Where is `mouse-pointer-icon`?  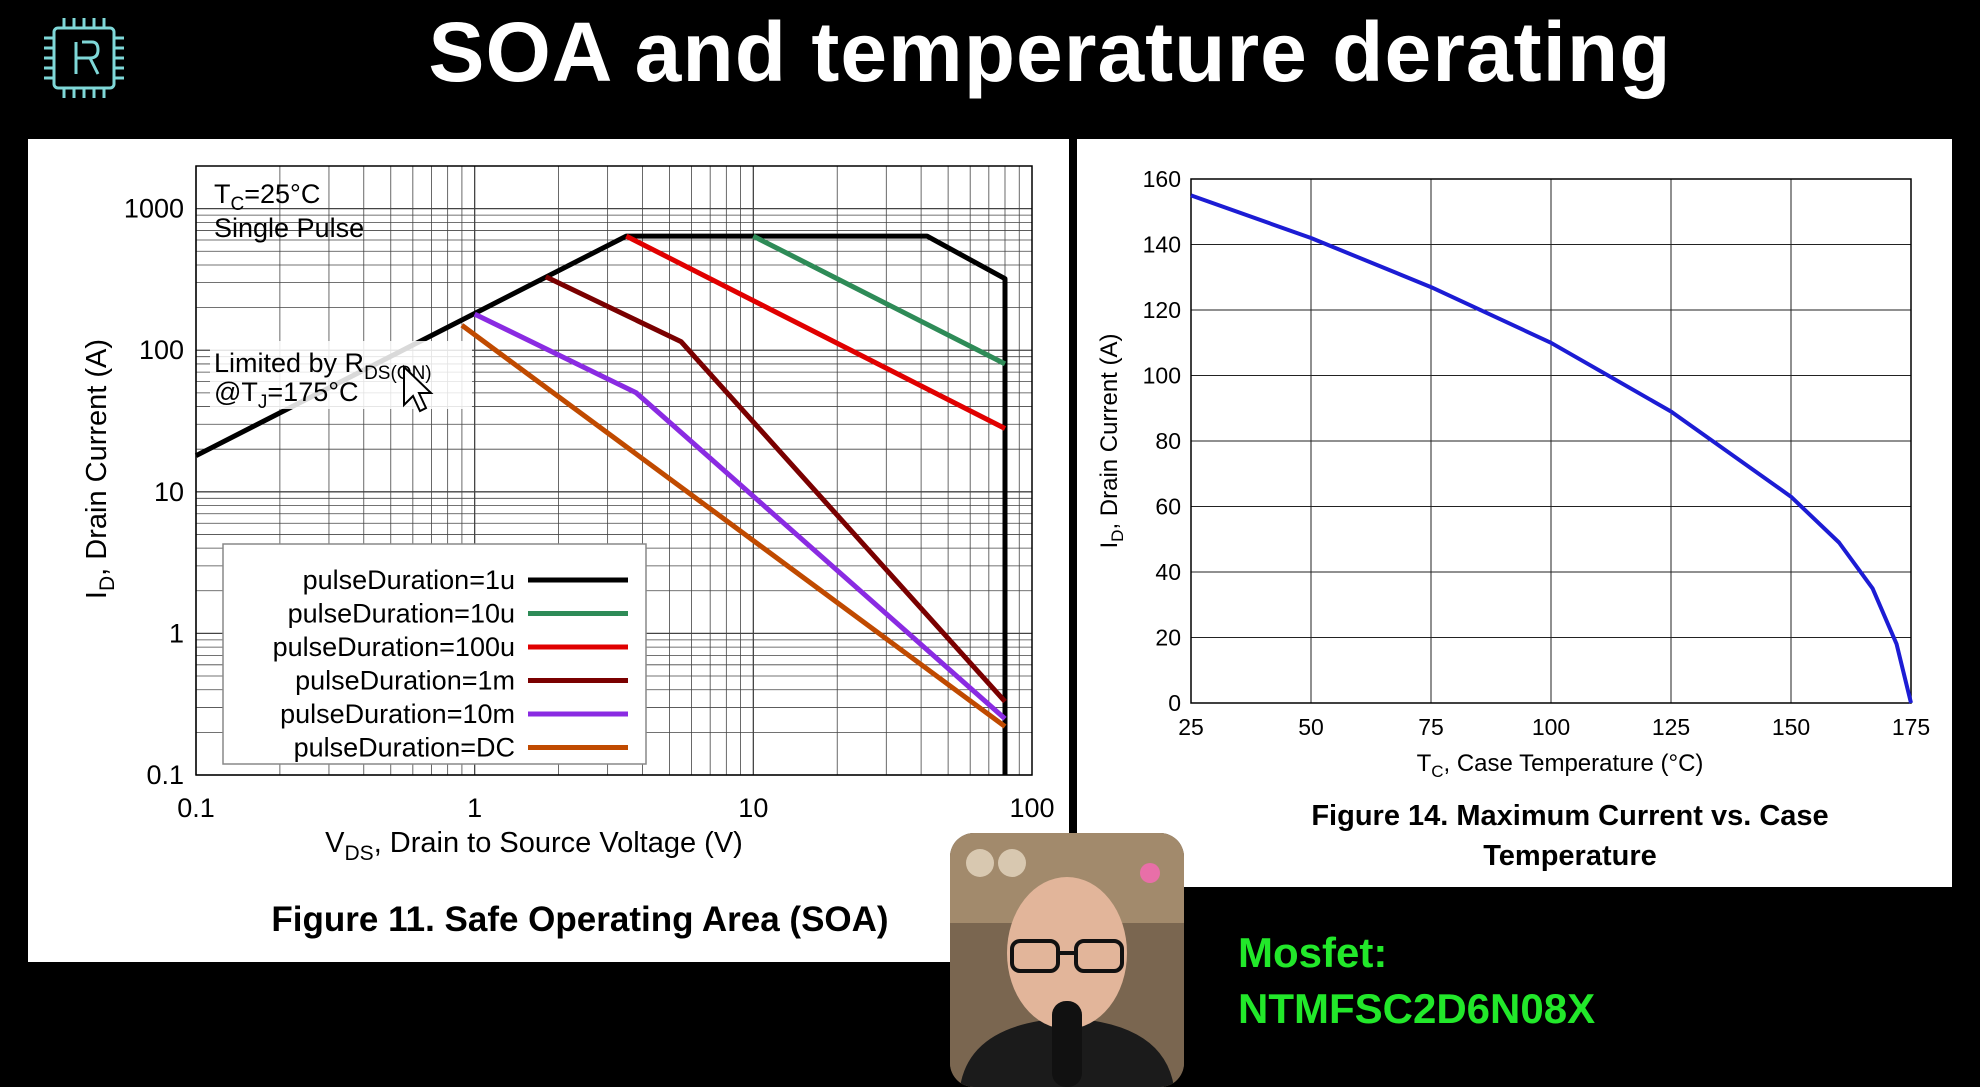 mouse-pointer-icon is located at coordinates (418, 388).